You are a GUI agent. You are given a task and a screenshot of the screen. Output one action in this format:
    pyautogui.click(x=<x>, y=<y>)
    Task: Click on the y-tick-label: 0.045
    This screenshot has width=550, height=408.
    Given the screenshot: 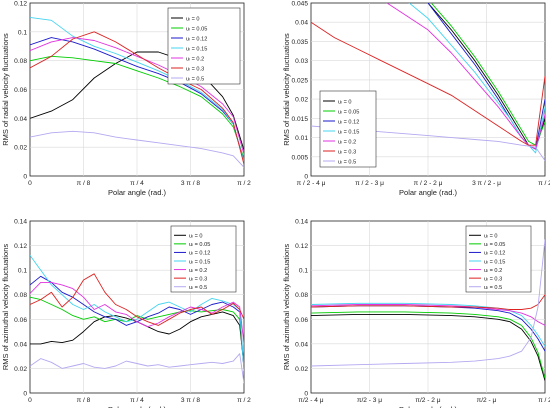 What is the action you would take?
    pyautogui.click(x=299, y=4)
    